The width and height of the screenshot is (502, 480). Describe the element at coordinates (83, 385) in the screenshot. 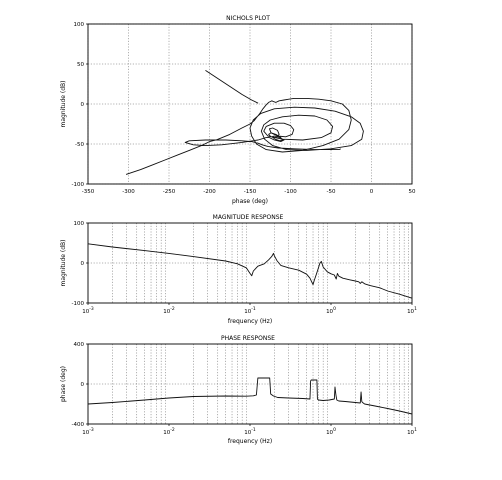

I see `phase-y-tick-label: 0` at that location.